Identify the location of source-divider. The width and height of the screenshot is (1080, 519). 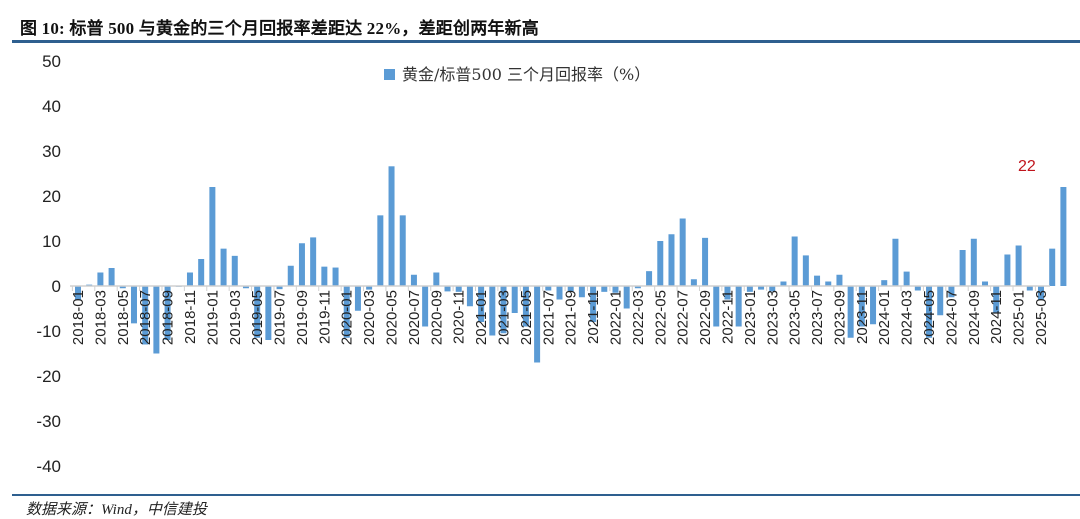
(546, 495).